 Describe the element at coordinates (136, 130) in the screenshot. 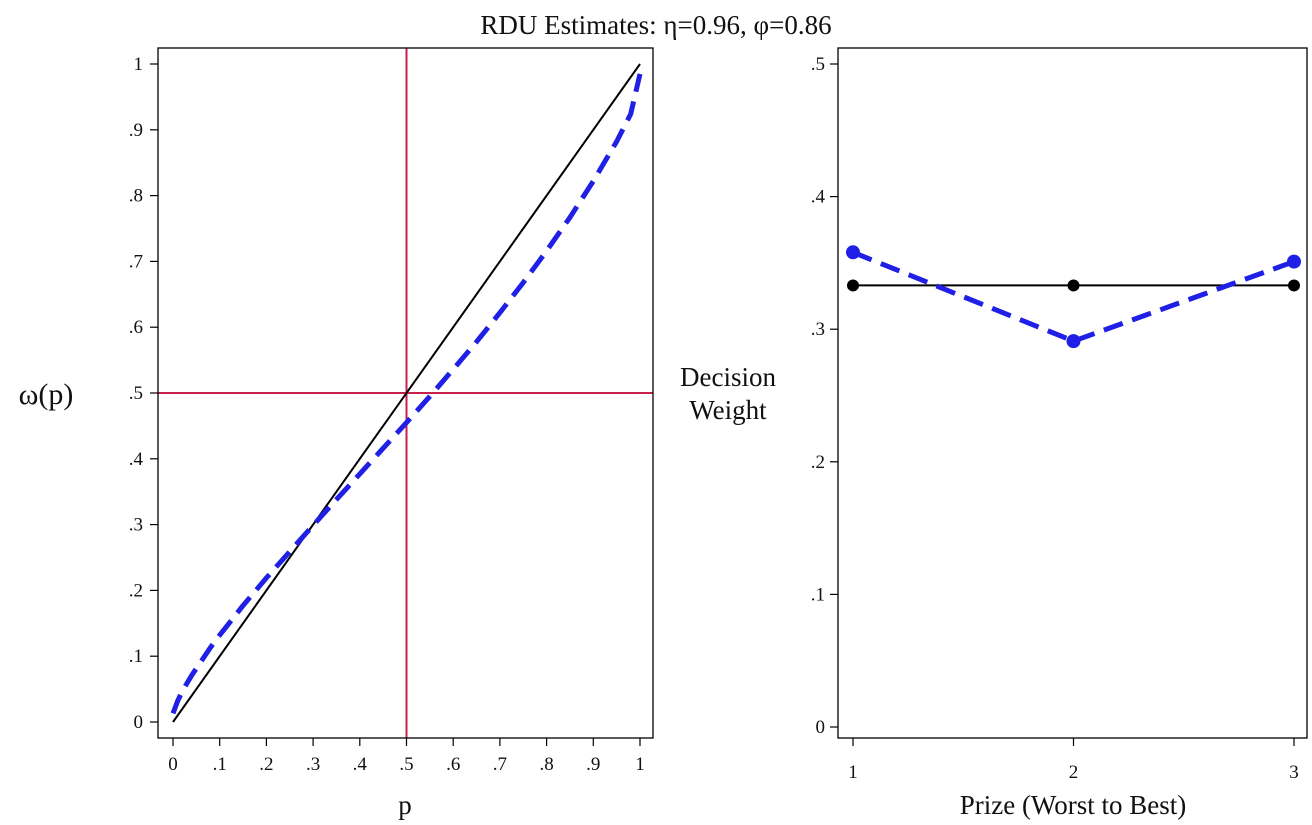

I see `left-y-tick-label: .9` at that location.